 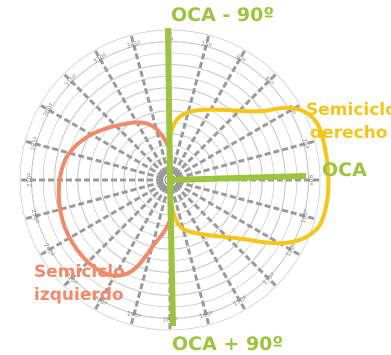 What do you see at coordinates (310, 180) in the screenshot?
I see `angle-label: 90º` at bounding box center [310, 180].